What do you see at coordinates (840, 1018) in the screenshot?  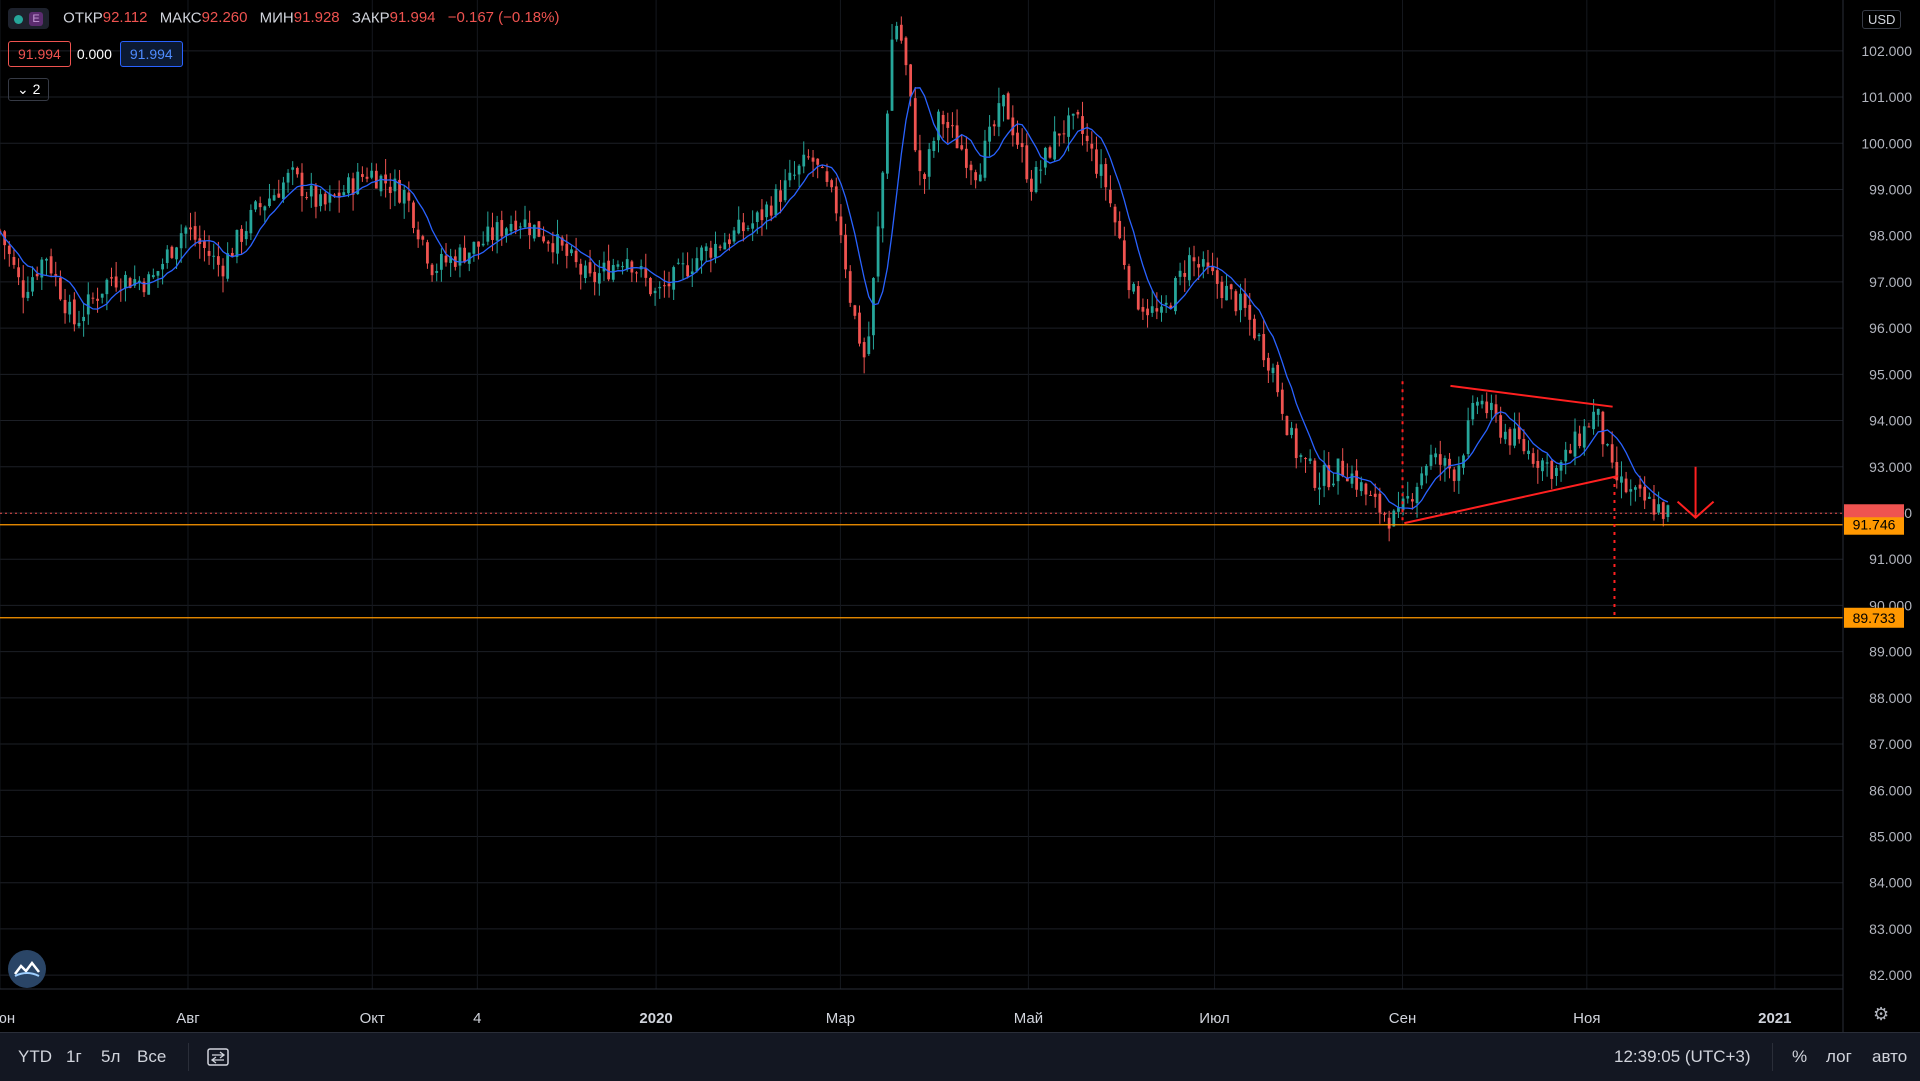 I see `x-tick-label: Мар` at bounding box center [840, 1018].